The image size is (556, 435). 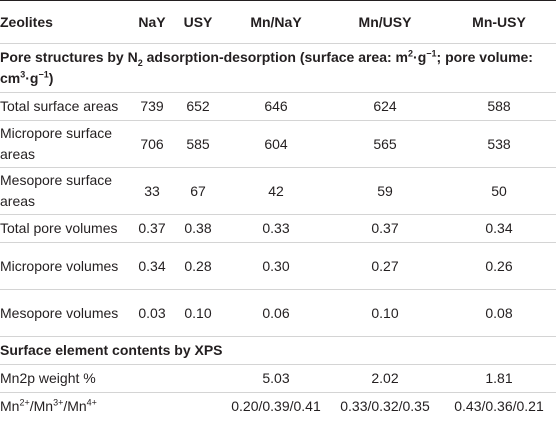 What do you see at coordinates (499, 22) in the screenshot?
I see `header-mn-dash-usy: Mn-USY` at bounding box center [499, 22].